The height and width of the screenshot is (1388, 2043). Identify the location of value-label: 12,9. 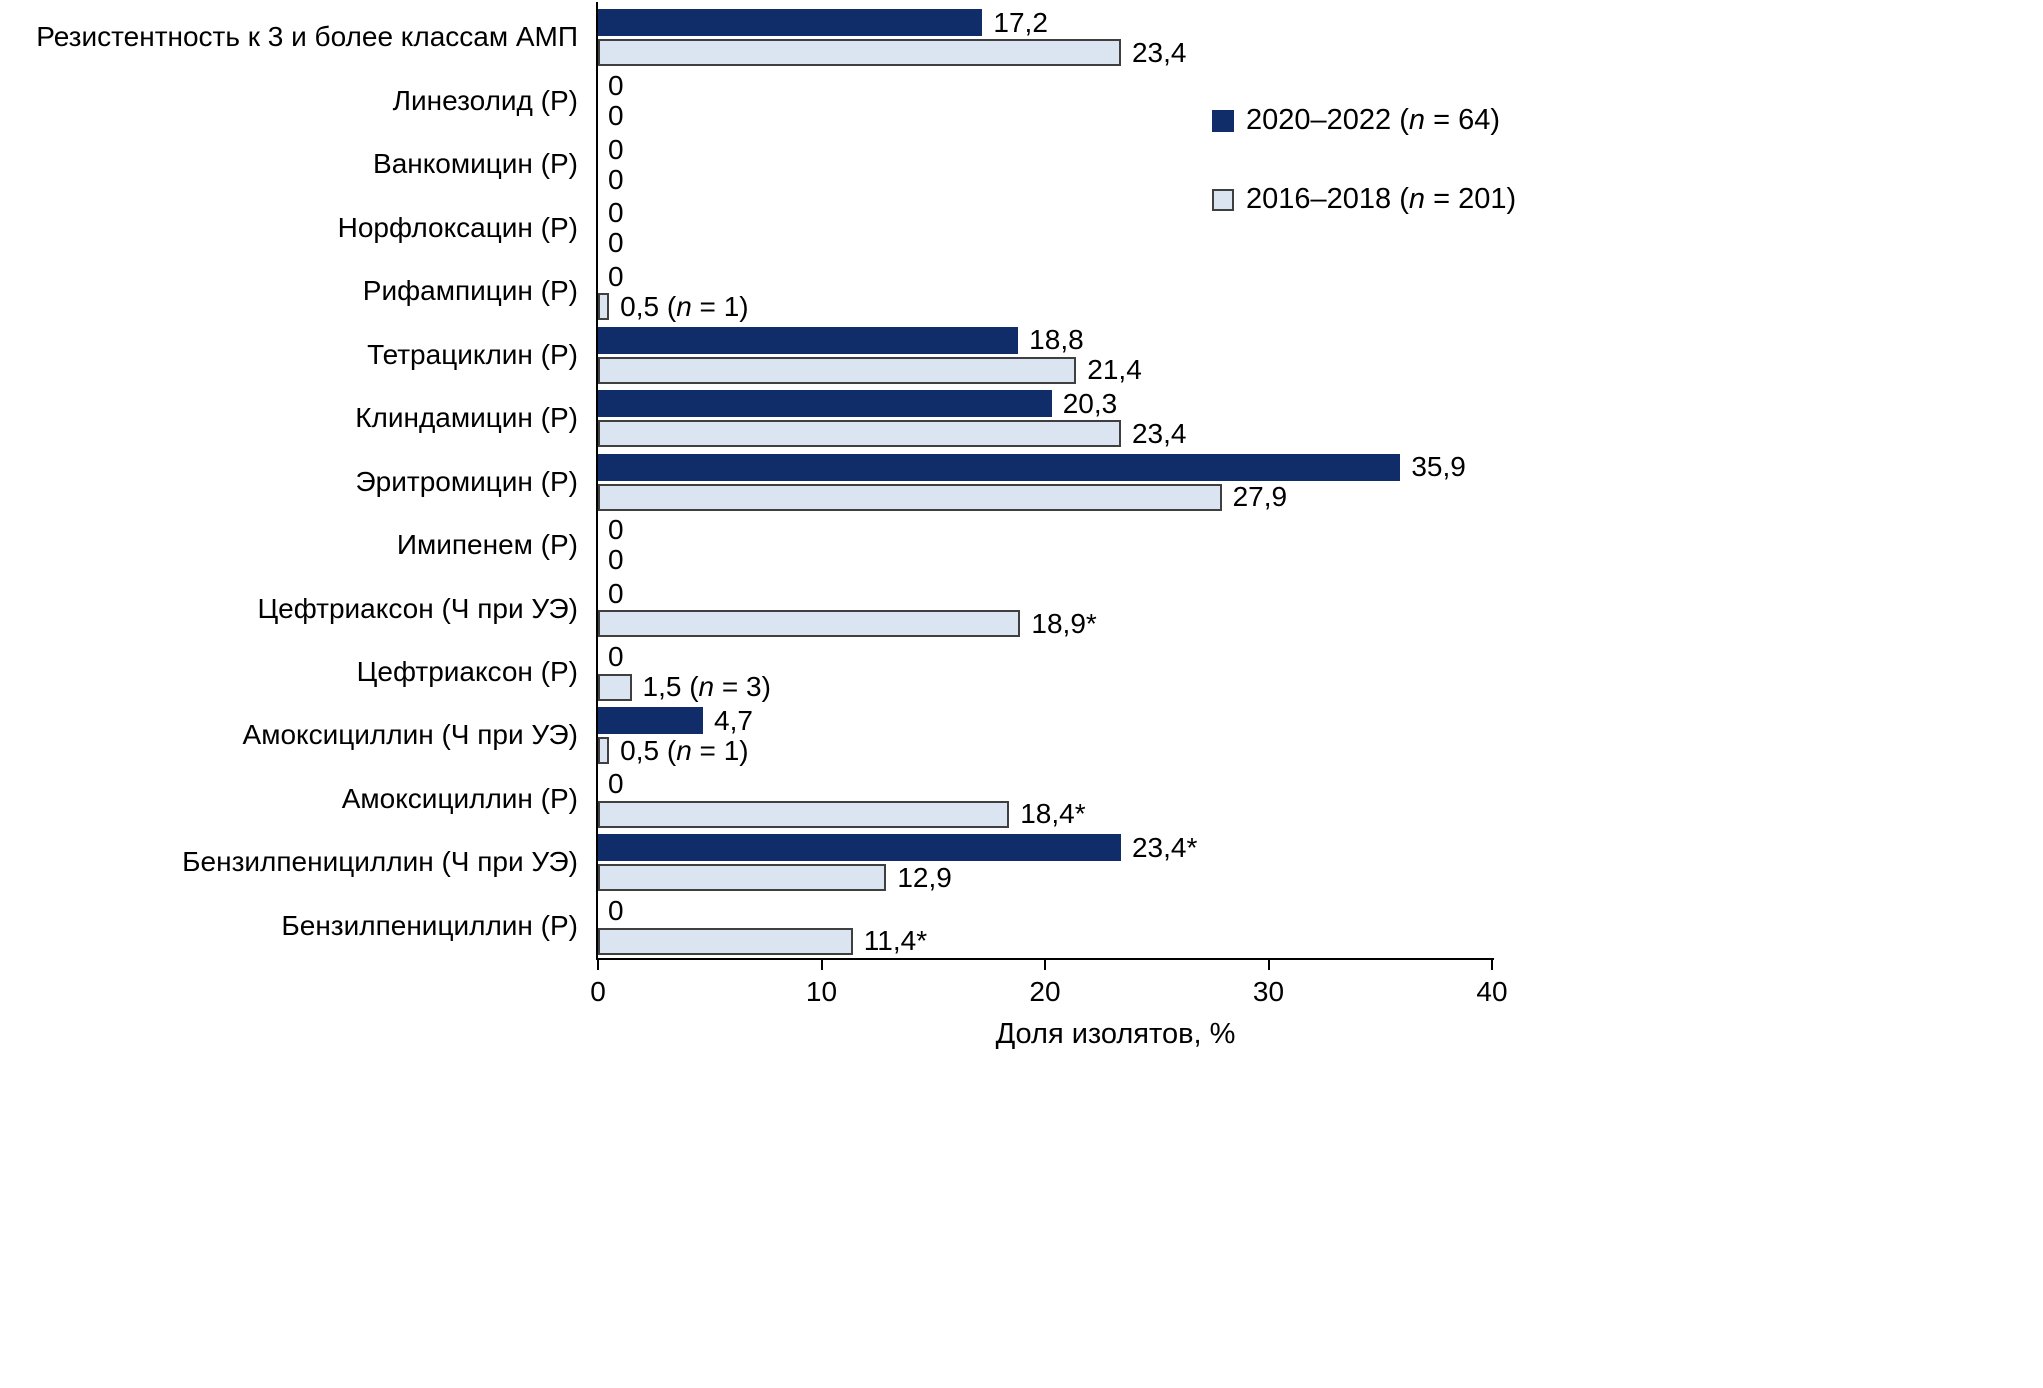
(924, 877).